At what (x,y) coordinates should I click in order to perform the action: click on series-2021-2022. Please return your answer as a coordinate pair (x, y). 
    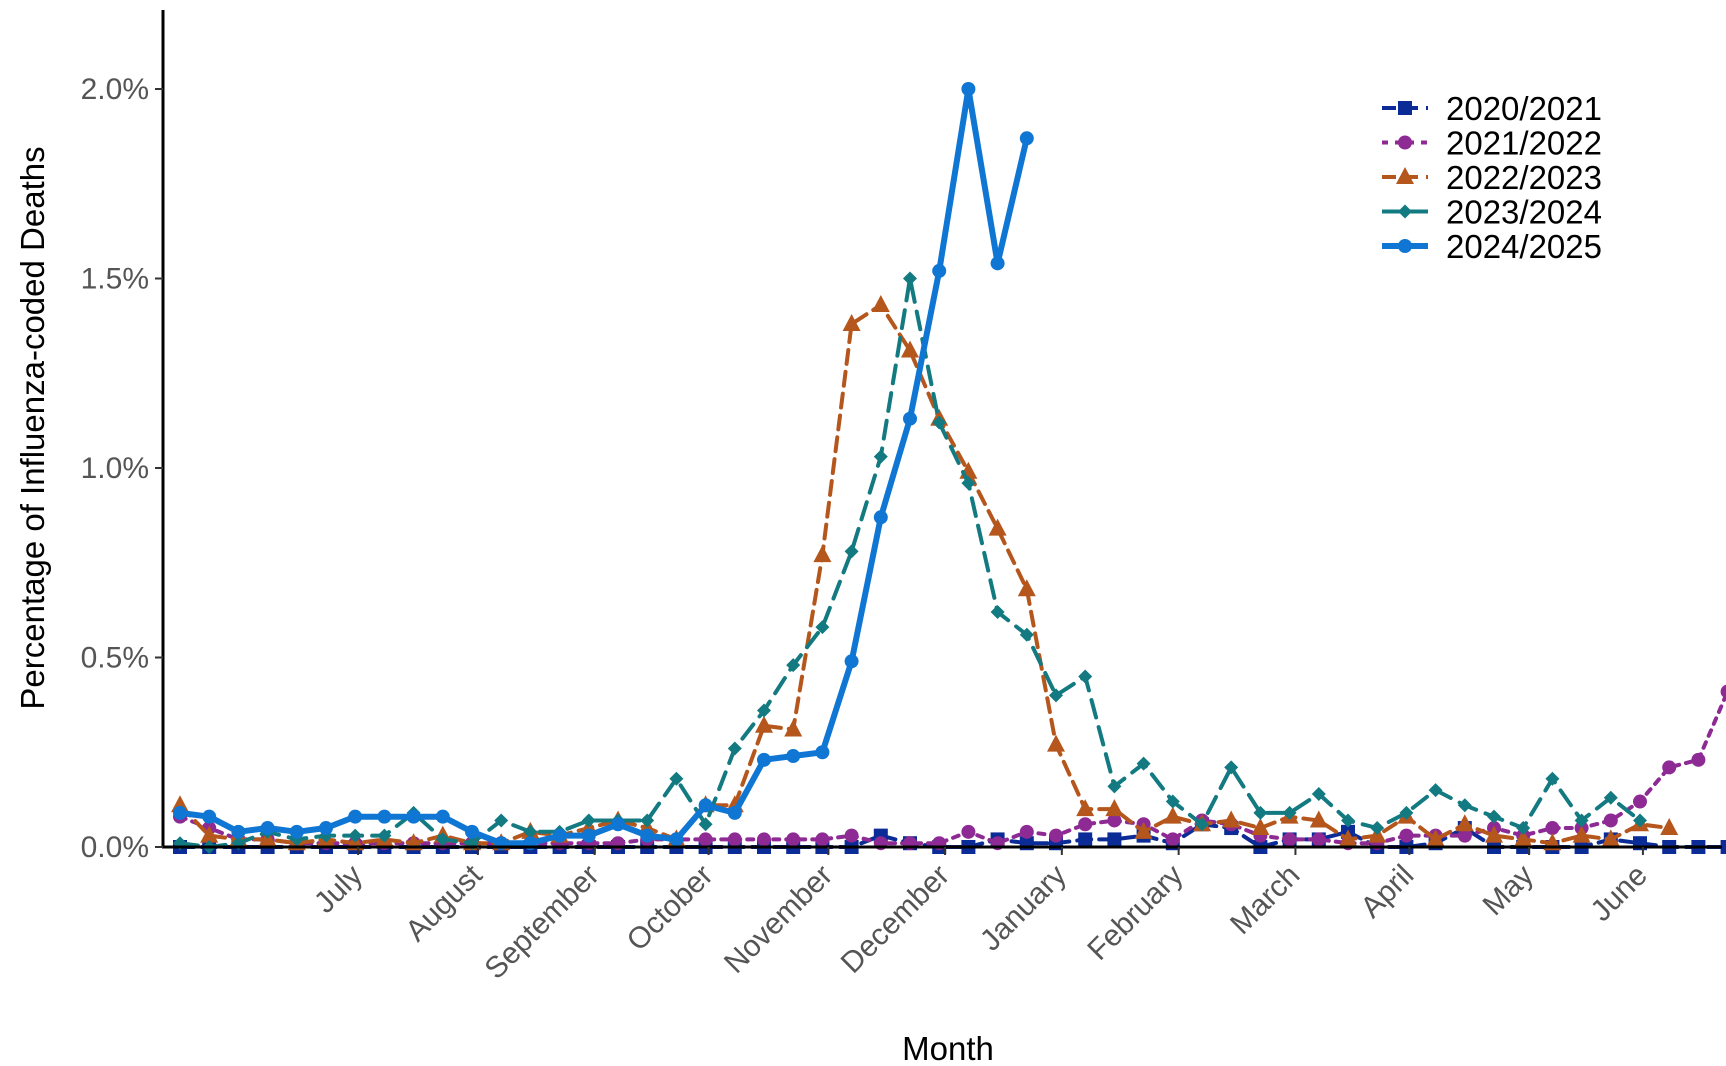
    Looking at the image, I should click on (949, 767).